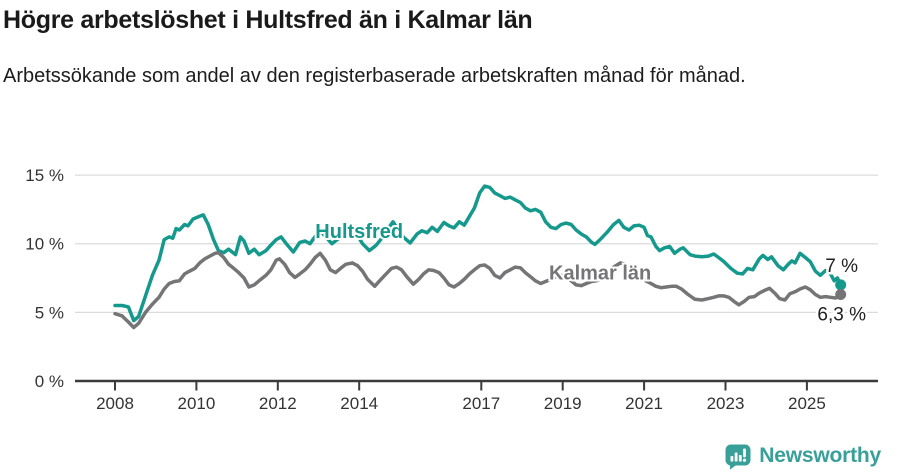  Describe the element at coordinates (644, 403) in the screenshot. I see `x-axis-tick-label: 2021` at that location.